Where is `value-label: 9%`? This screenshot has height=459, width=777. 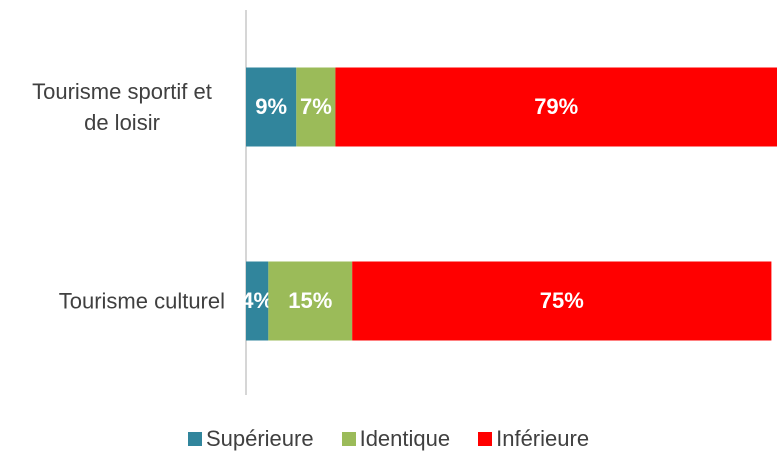
value-label: 9% is located at coordinates (271, 106).